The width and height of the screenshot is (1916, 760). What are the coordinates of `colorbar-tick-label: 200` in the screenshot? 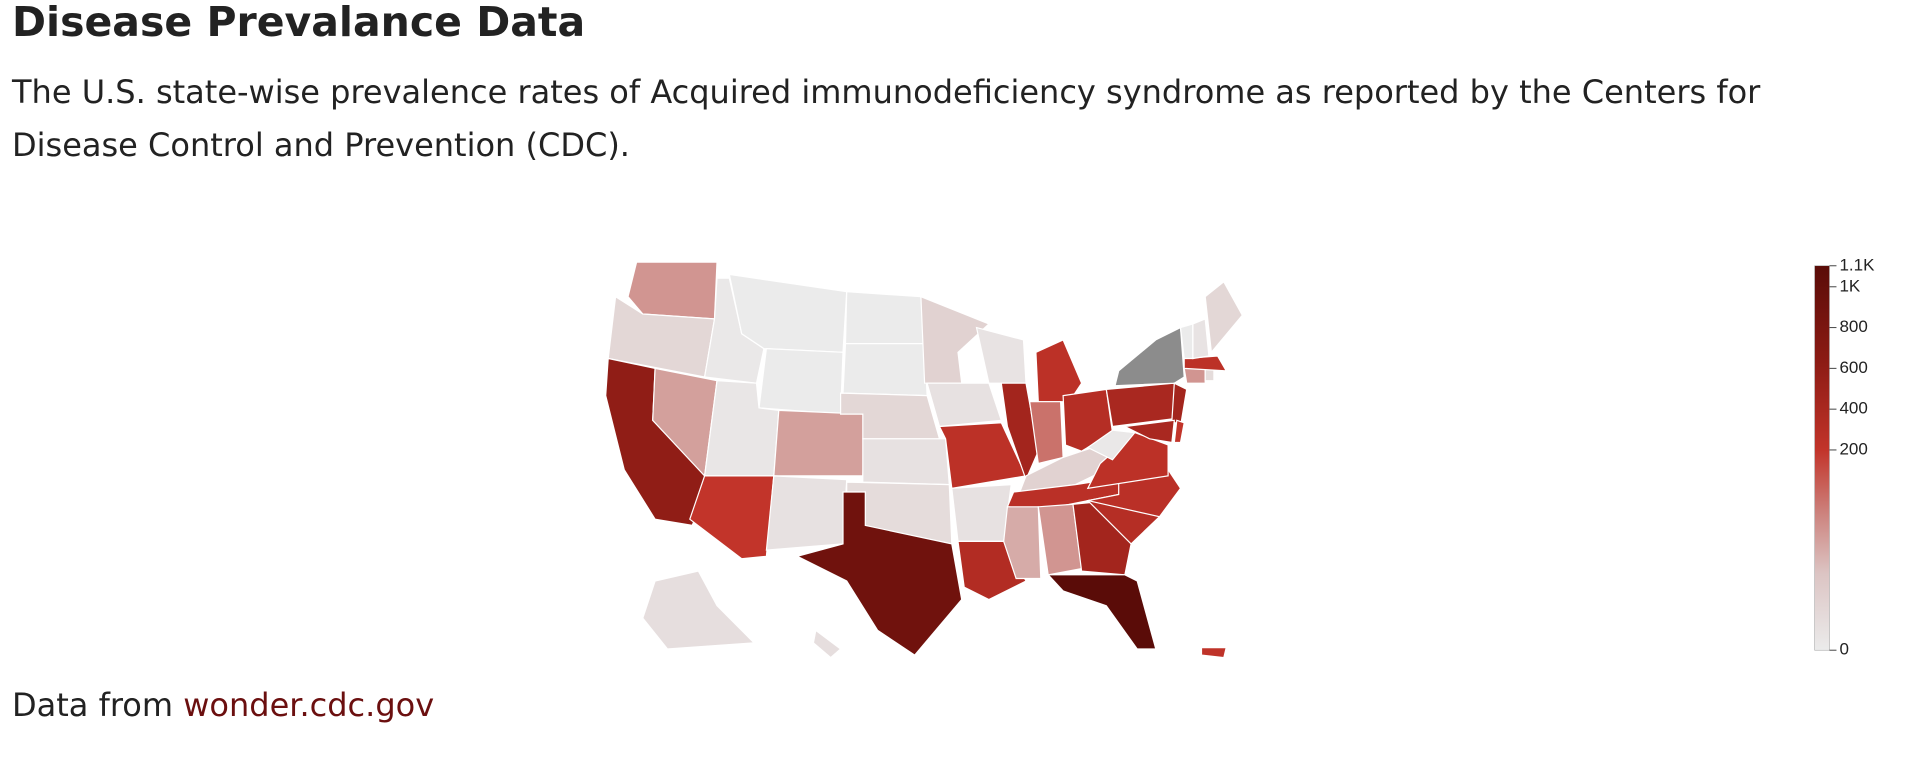 It's located at (1853, 448).